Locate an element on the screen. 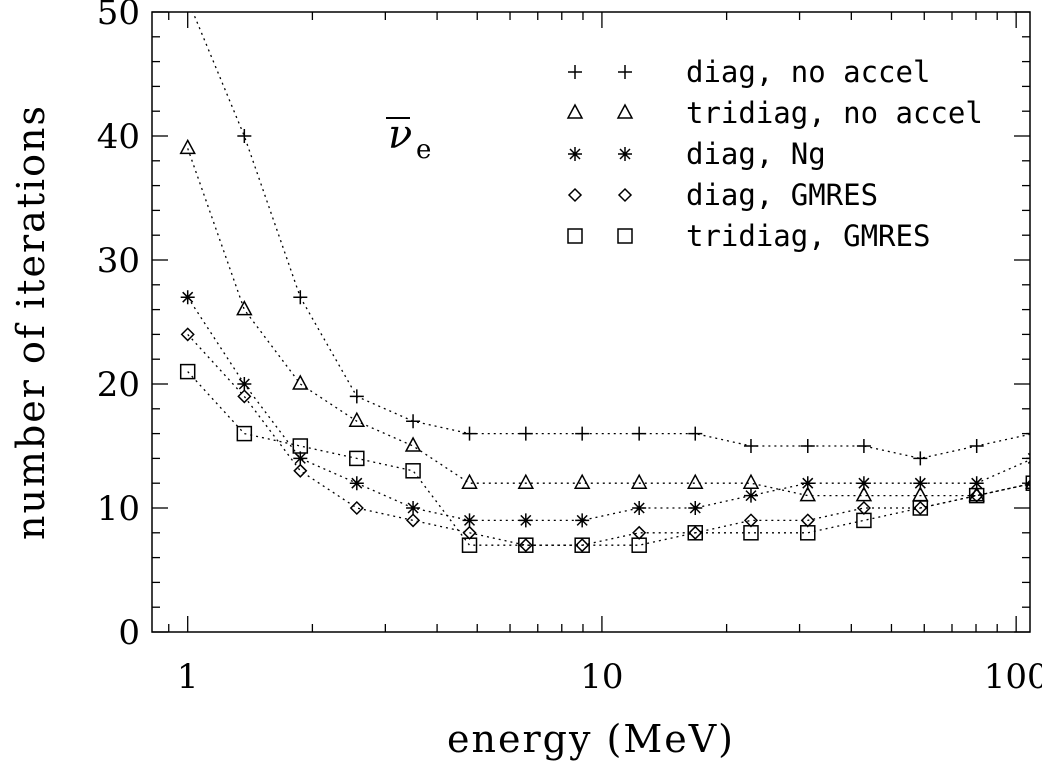 This screenshot has height=763, width=1042. x-tick-label: 10 is located at coordinates (601, 677).